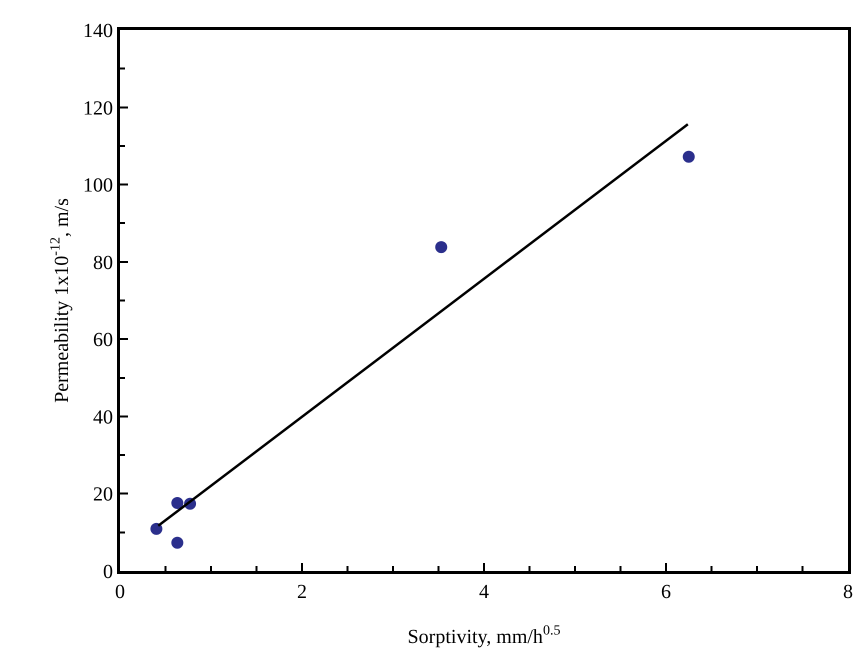 This screenshot has height=661, width=868. What do you see at coordinates (103, 263) in the screenshot?
I see `y-tick-label: 80` at bounding box center [103, 263].